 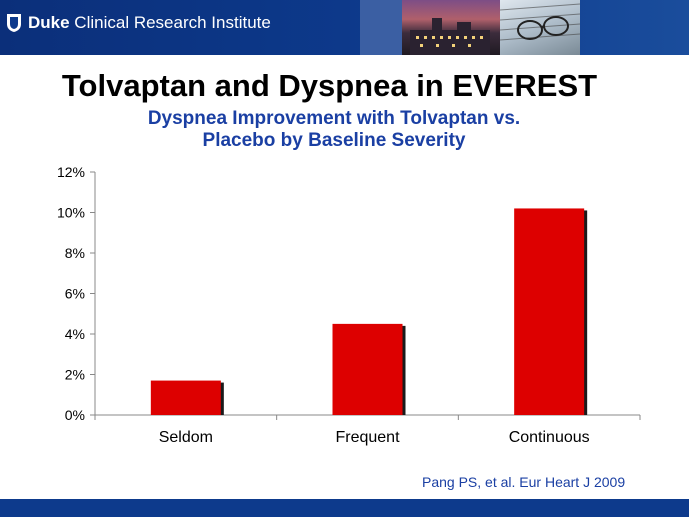 I want to click on duke-logo: Duke Clinical Research Institute, so click(x=138, y=23).